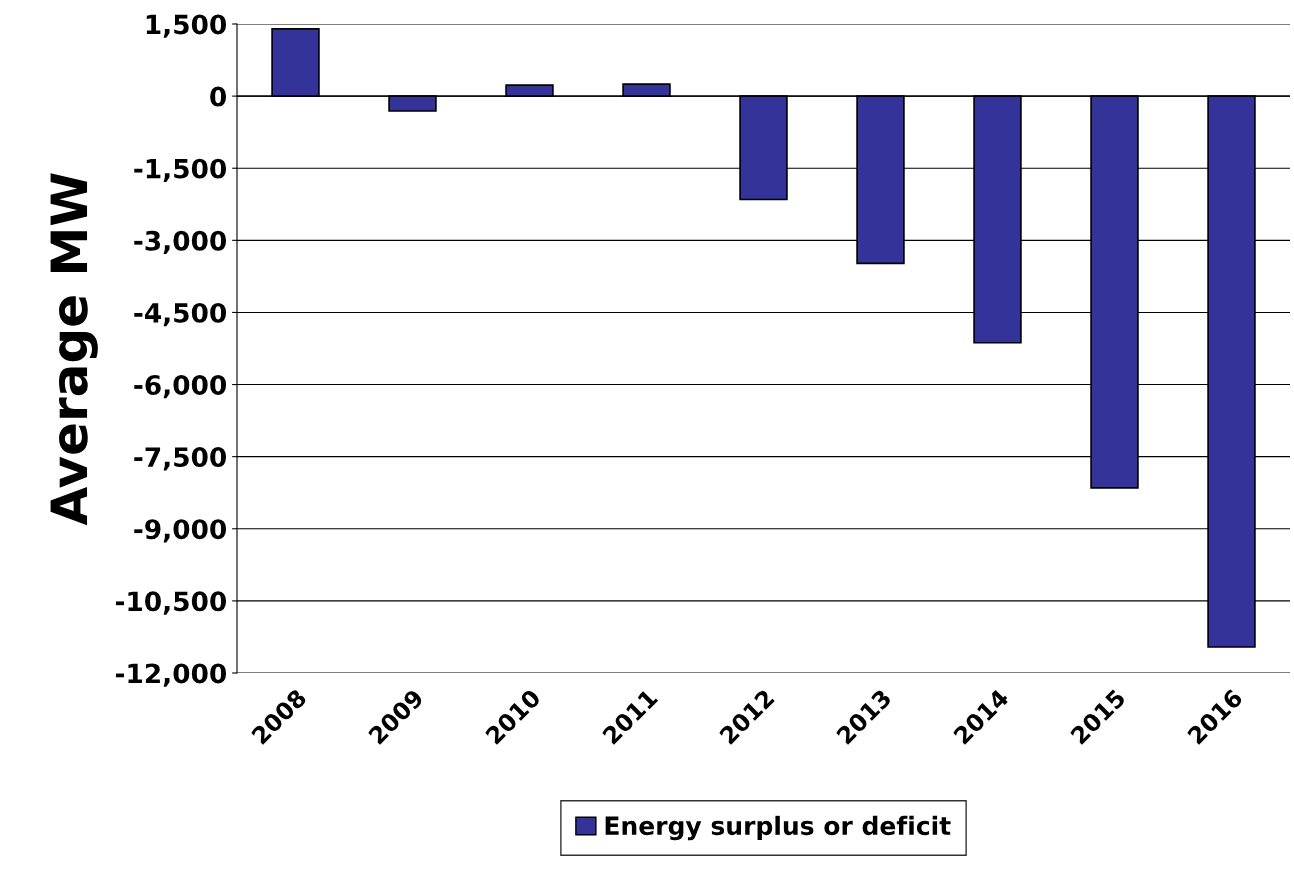 Image resolution: width=1294 pixels, height=879 pixels. I want to click on legend-label: Energy surplus or deficit, so click(778, 828).